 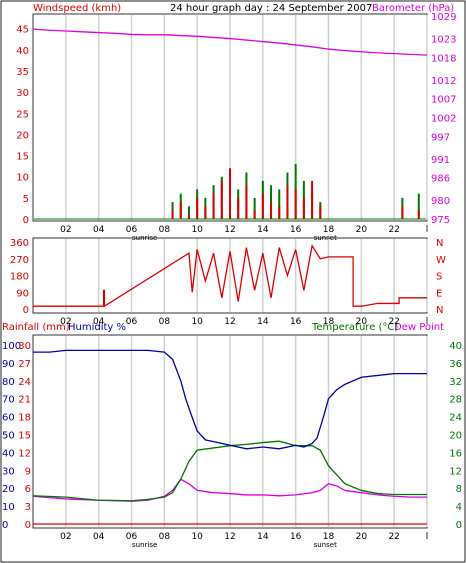 I want to click on sunrise-label: sunrise, so click(x=144, y=238).